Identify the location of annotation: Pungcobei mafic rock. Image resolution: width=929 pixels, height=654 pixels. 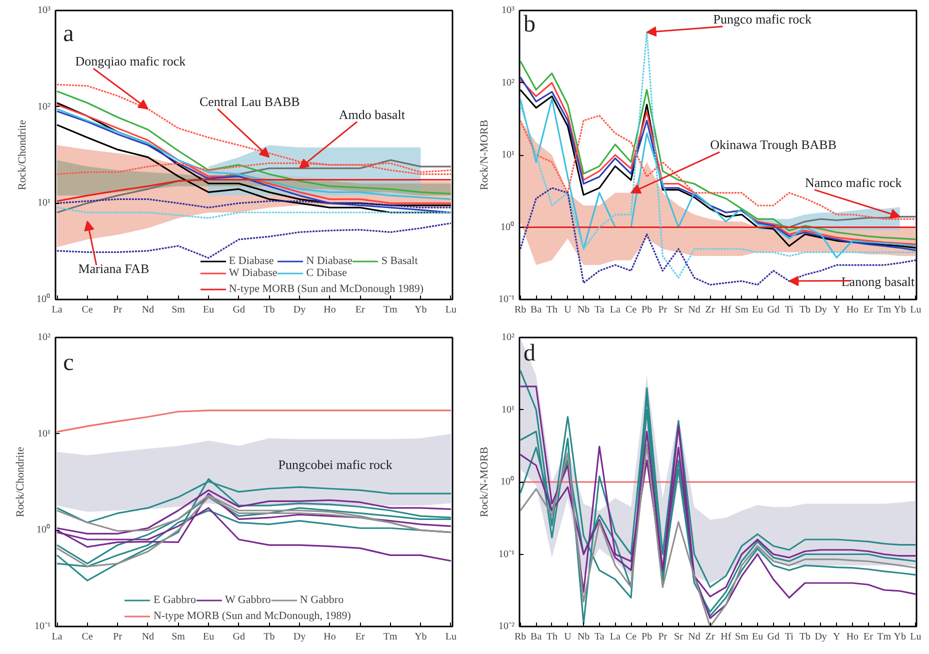
(335, 464).